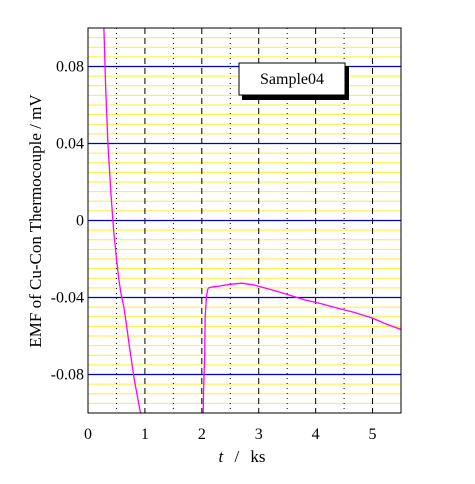 Image resolution: width=475 pixels, height=484 pixels. Describe the element at coordinates (202, 434) in the screenshot. I see `x-tick-label: 2` at that location.